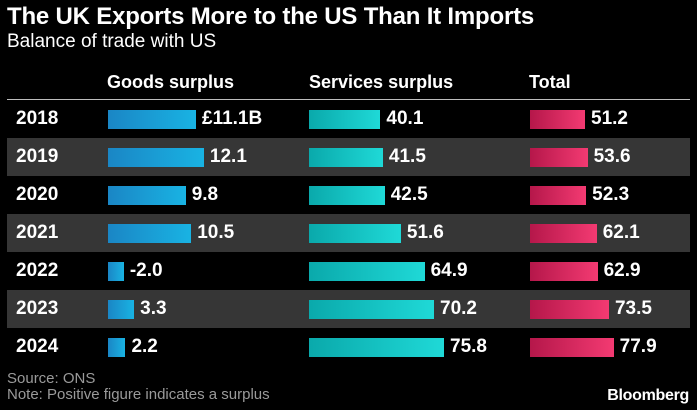 The image size is (697, 410). Describe the element at coordinates (638, 346) in the screenshot. I see `total-value-label: 77.9` at that location.